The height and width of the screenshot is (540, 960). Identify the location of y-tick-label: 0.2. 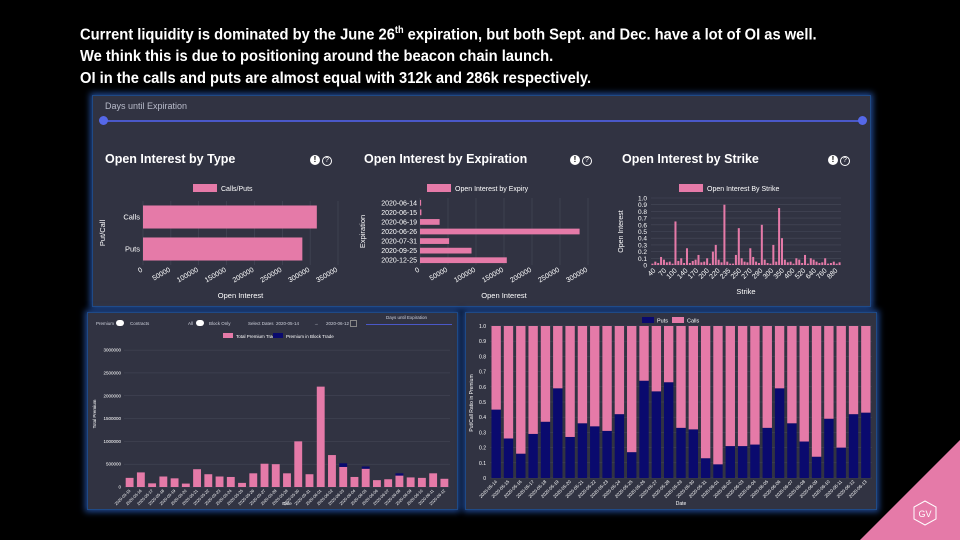
(642, 252).